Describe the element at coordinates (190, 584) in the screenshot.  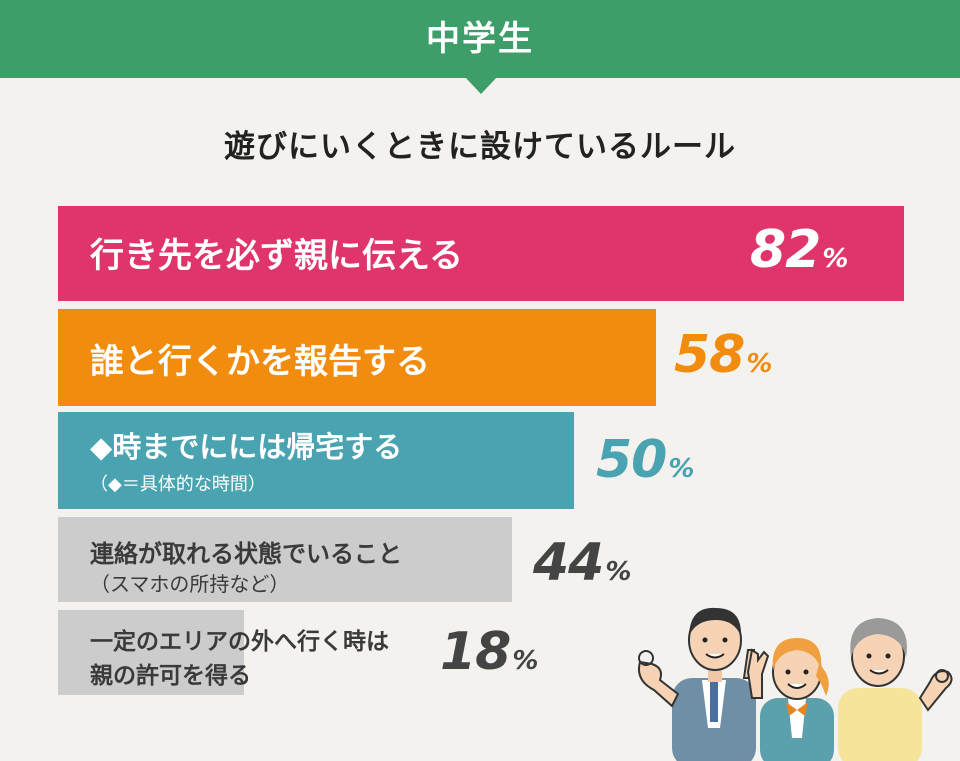
I see `bar-note-reachable: （スマホの所持など）` at that location.